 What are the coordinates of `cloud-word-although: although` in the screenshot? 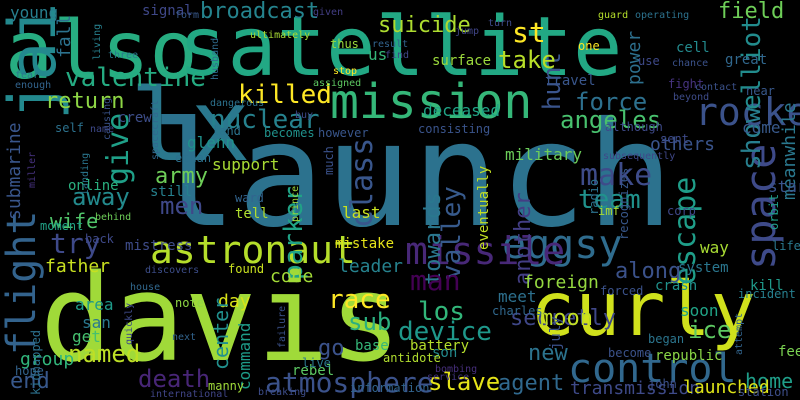 It's located at (634, 127).